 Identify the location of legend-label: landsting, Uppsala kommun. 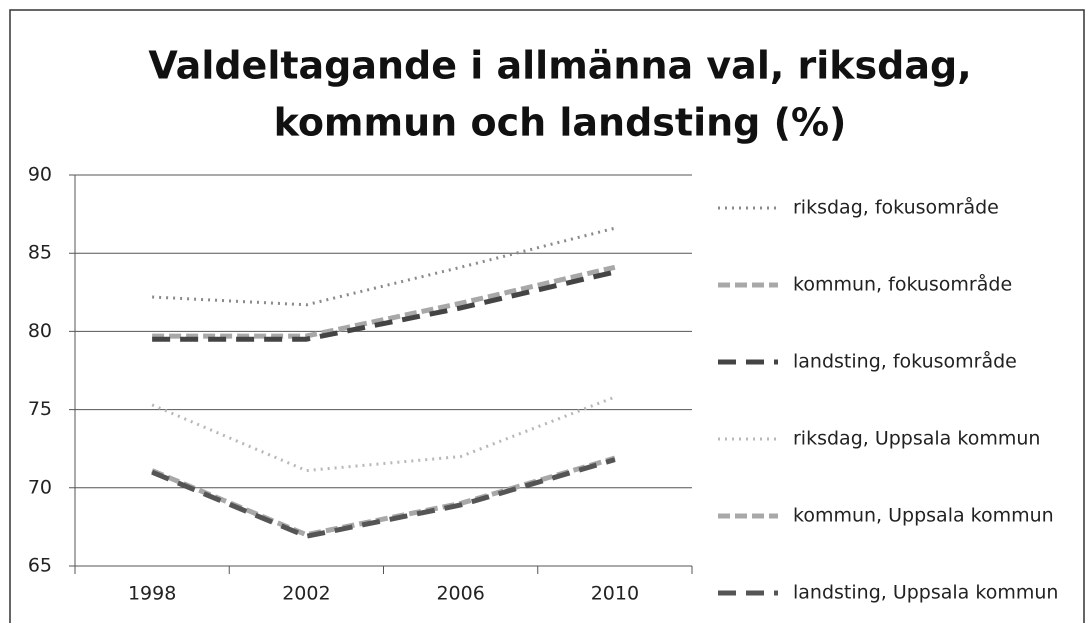
(925, 593).